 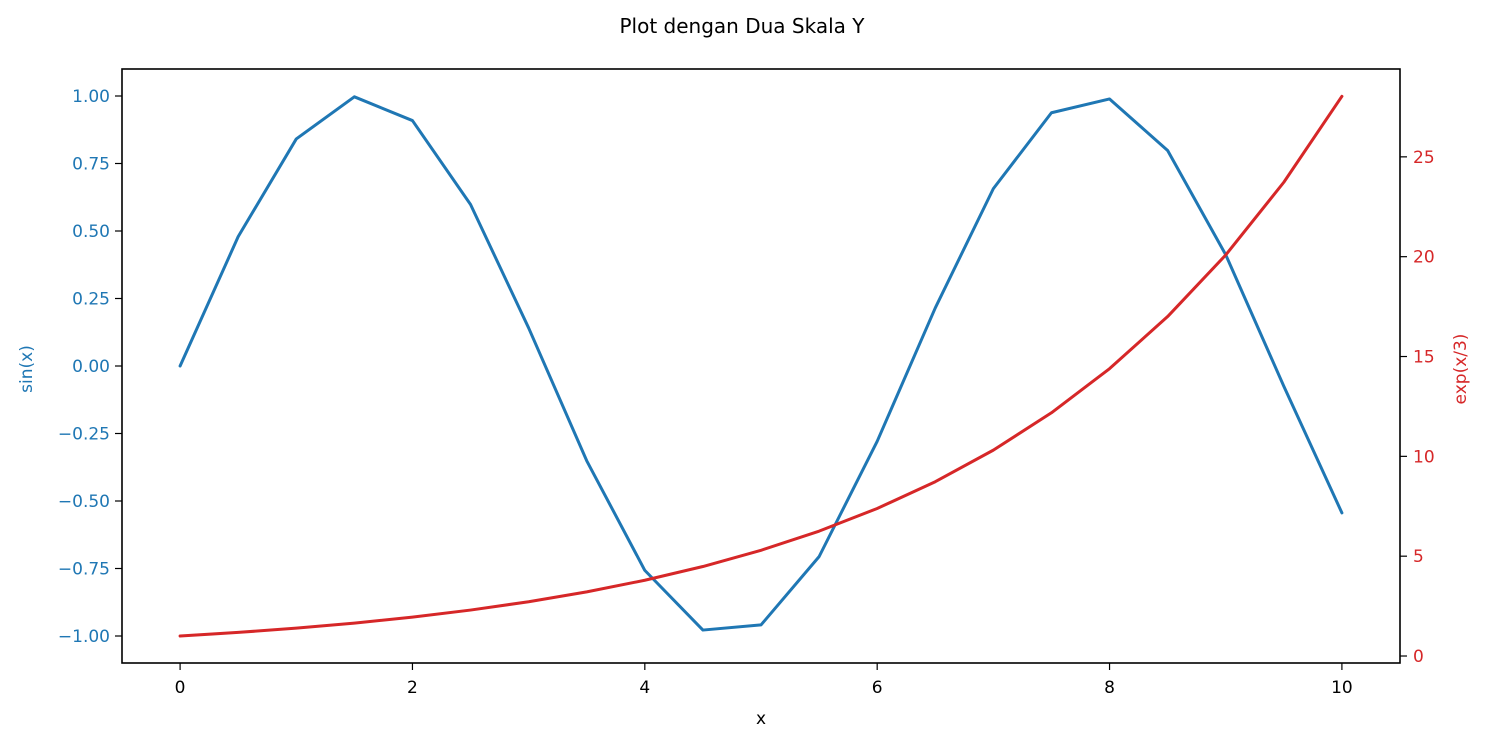 I want to click on right-tick-label: 0, so click(x=1418, y=657).